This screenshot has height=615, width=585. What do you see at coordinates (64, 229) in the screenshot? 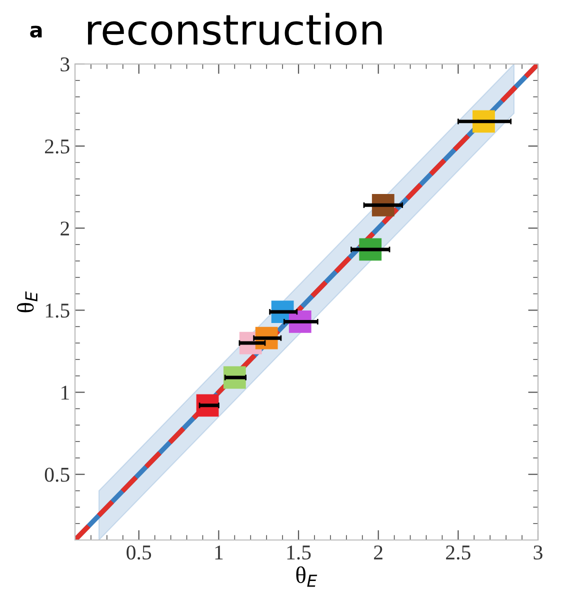
I see `y-tick-label: 2` at bounding box center [64, 229].